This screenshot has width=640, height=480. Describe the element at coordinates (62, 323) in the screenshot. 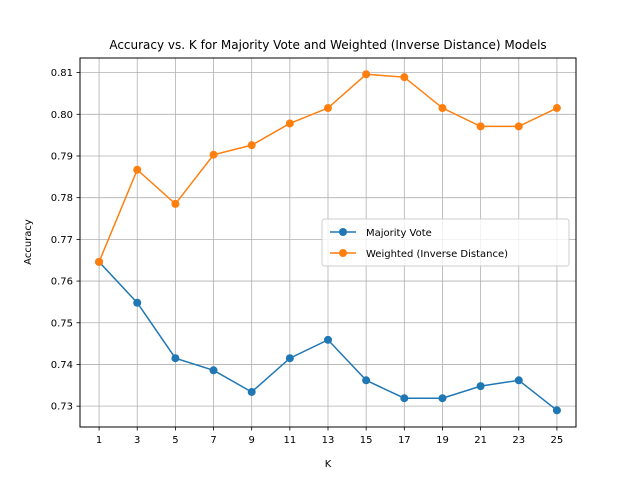

I see `y-tick-label: 0.75` at that location.